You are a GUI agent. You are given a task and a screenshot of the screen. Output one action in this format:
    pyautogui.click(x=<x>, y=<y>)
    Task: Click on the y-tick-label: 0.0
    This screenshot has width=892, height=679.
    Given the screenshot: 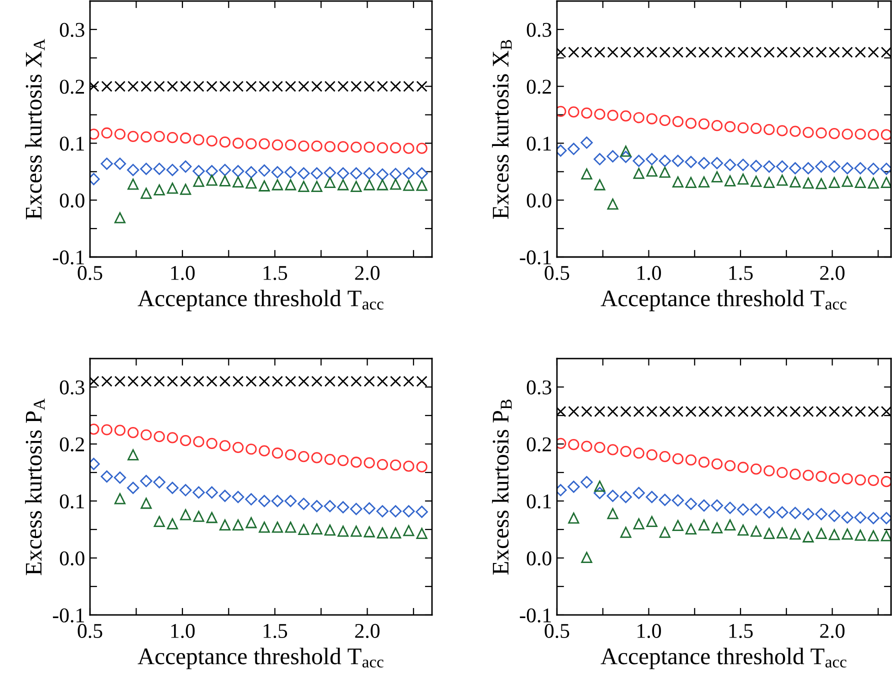 What is the action you would take?
    pyautogui.click(x=72, y=558)
    